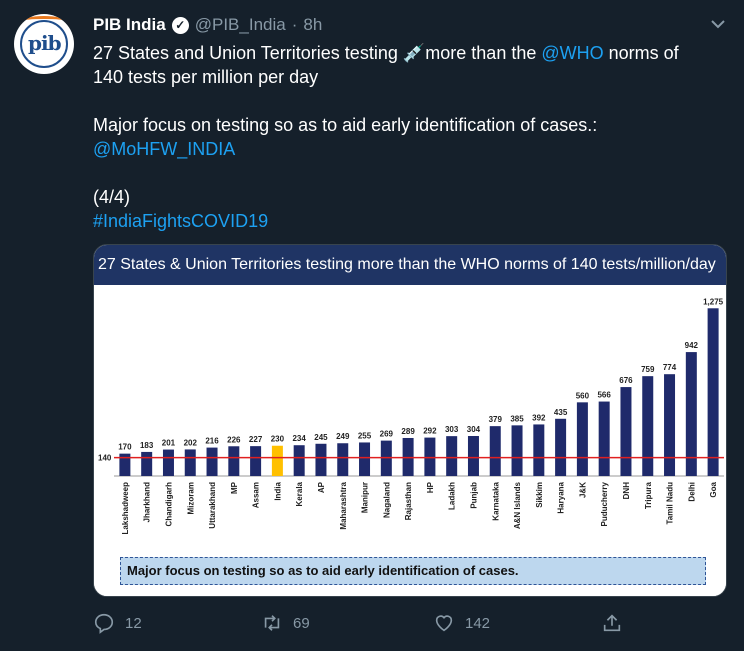 Image resolution: width=744 pixels, height=651 pixels. What do you see at coordinates (133, 623) in the screenshot?
I see `reply-count: 12` at bounding box center [133, 623].